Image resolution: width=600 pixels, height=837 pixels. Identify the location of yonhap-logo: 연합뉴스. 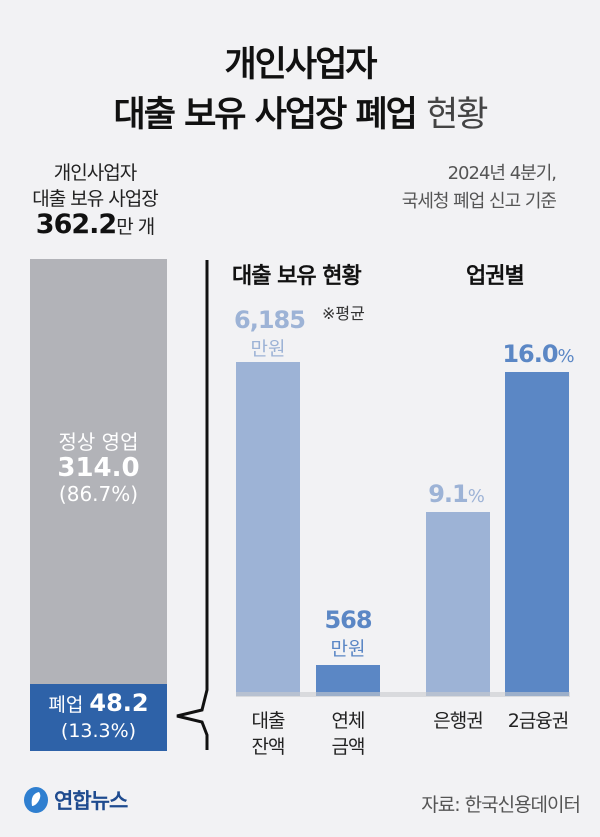
(75, 800).